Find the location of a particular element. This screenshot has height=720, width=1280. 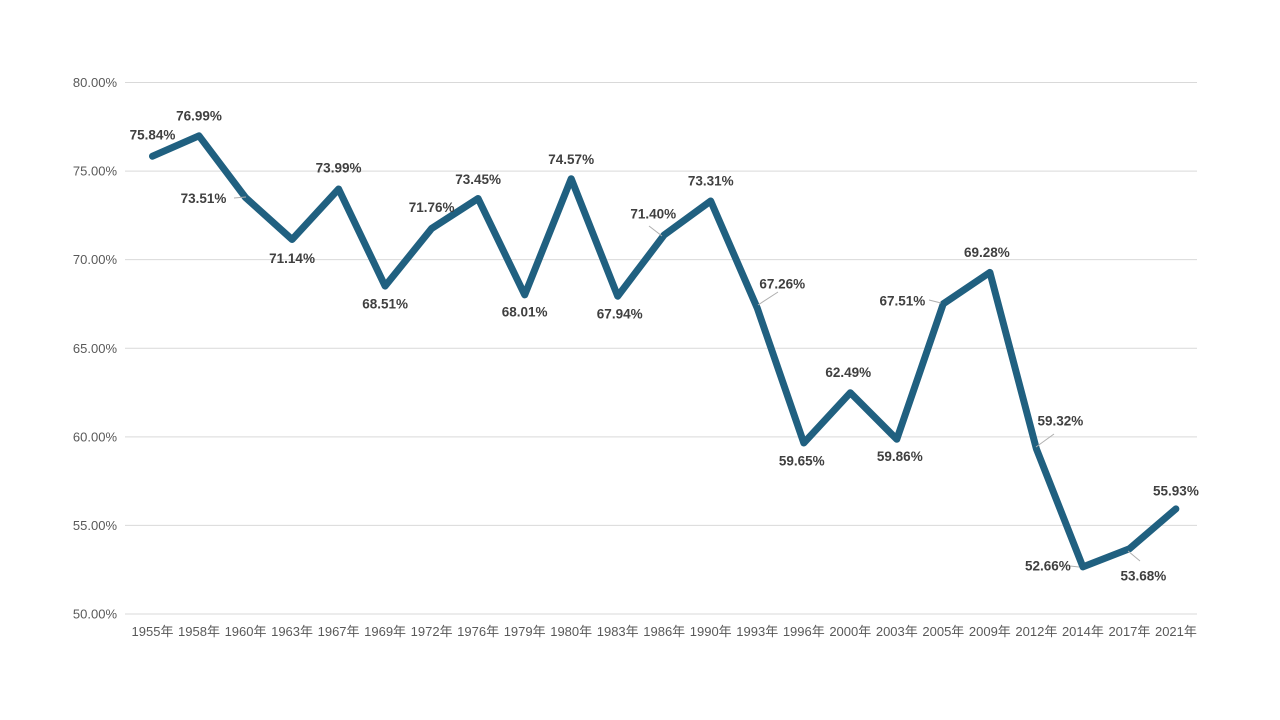

data-label: 71.14% is located at coordinates (292, 258).